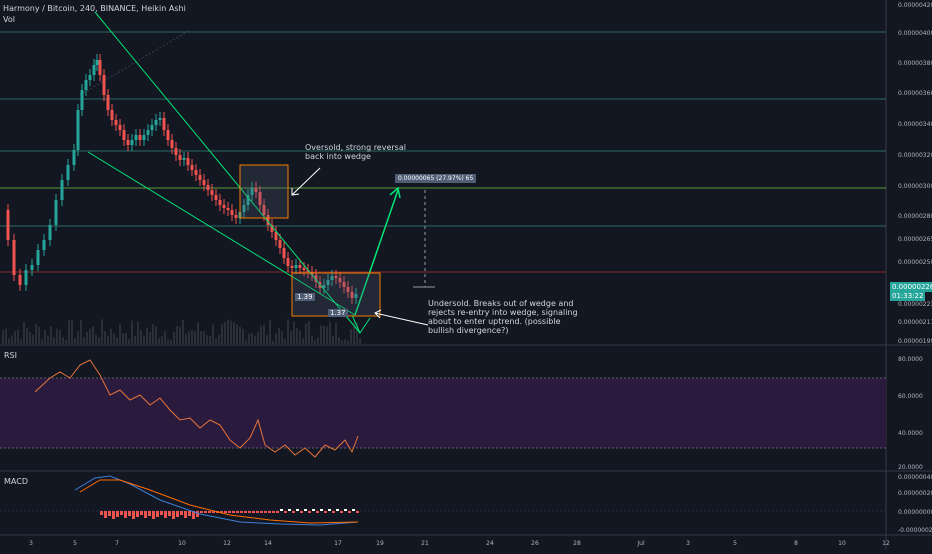  Describe the element at coordinates (911, 287) in the screenshot. I see `current-price-tag: 0.00000226` at that location.